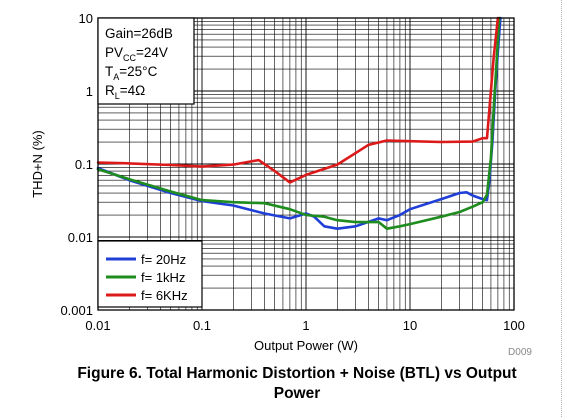 The image size is (564, 417). Describe the element at coordinates (139, 33) in the screenshot. I see `condition-line-1: Gain=26dB` at that location.